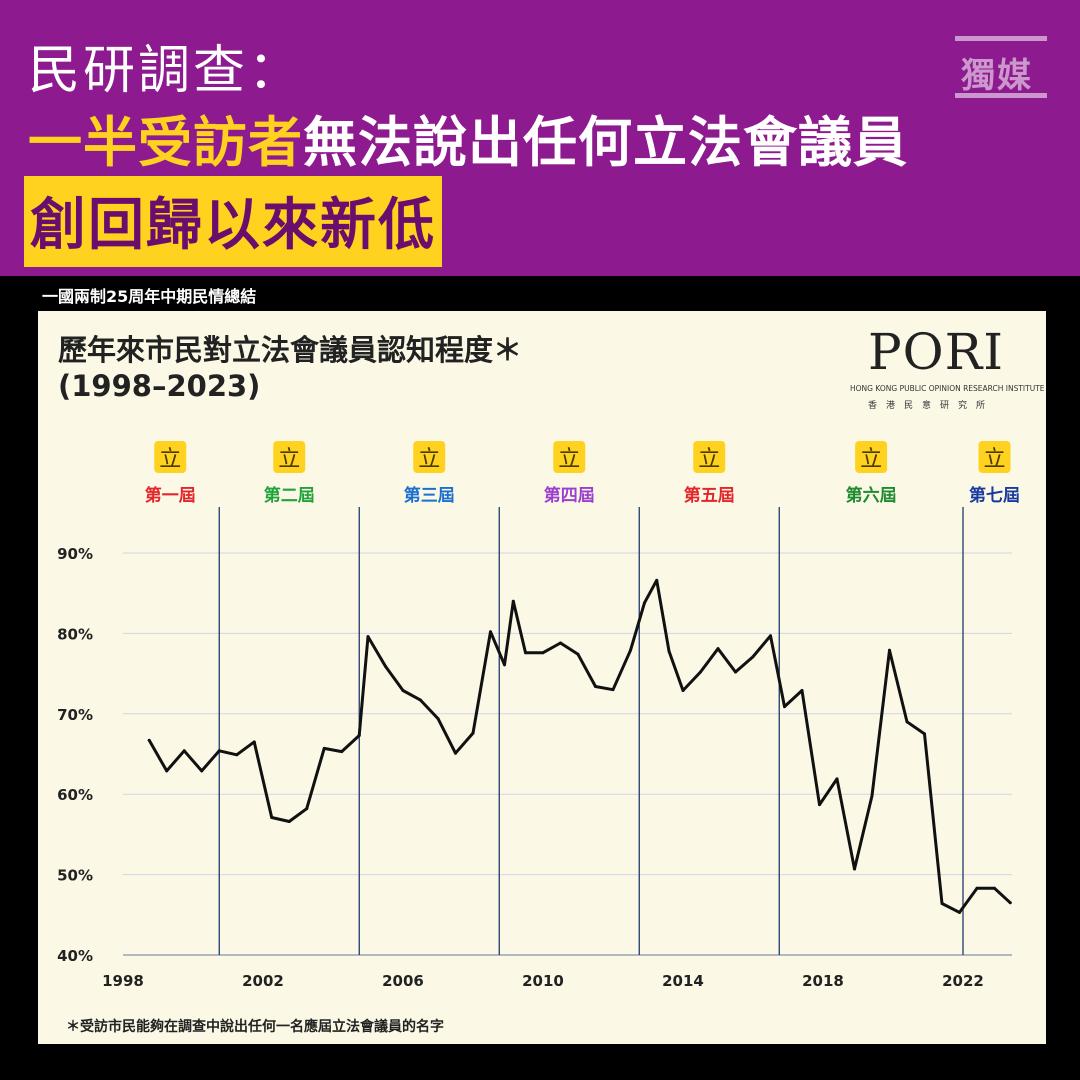  I want to click on y-tick-label: 70%, so click(75, 715).